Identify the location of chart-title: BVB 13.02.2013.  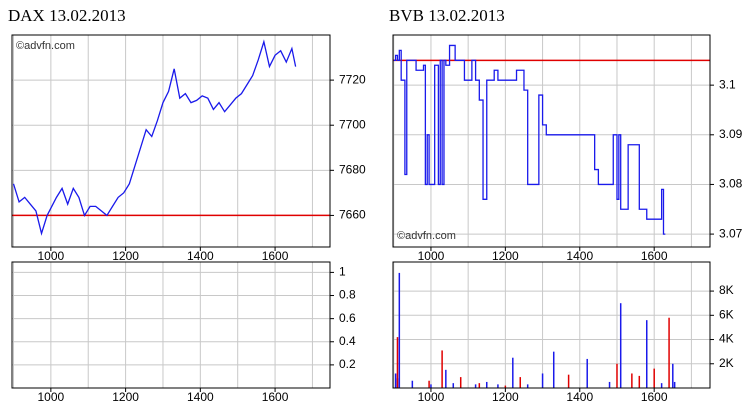
(447, 15).